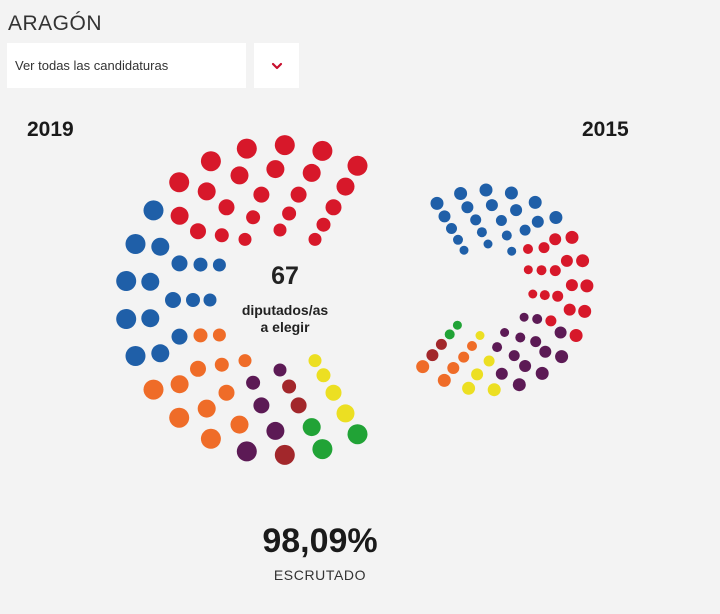 The height and width of the screenshot is (614, 720). Describe the element at coordinates (126, 65) in the screenshot. I see `candidatures-select: Ver todas las candidaturas` at that location.